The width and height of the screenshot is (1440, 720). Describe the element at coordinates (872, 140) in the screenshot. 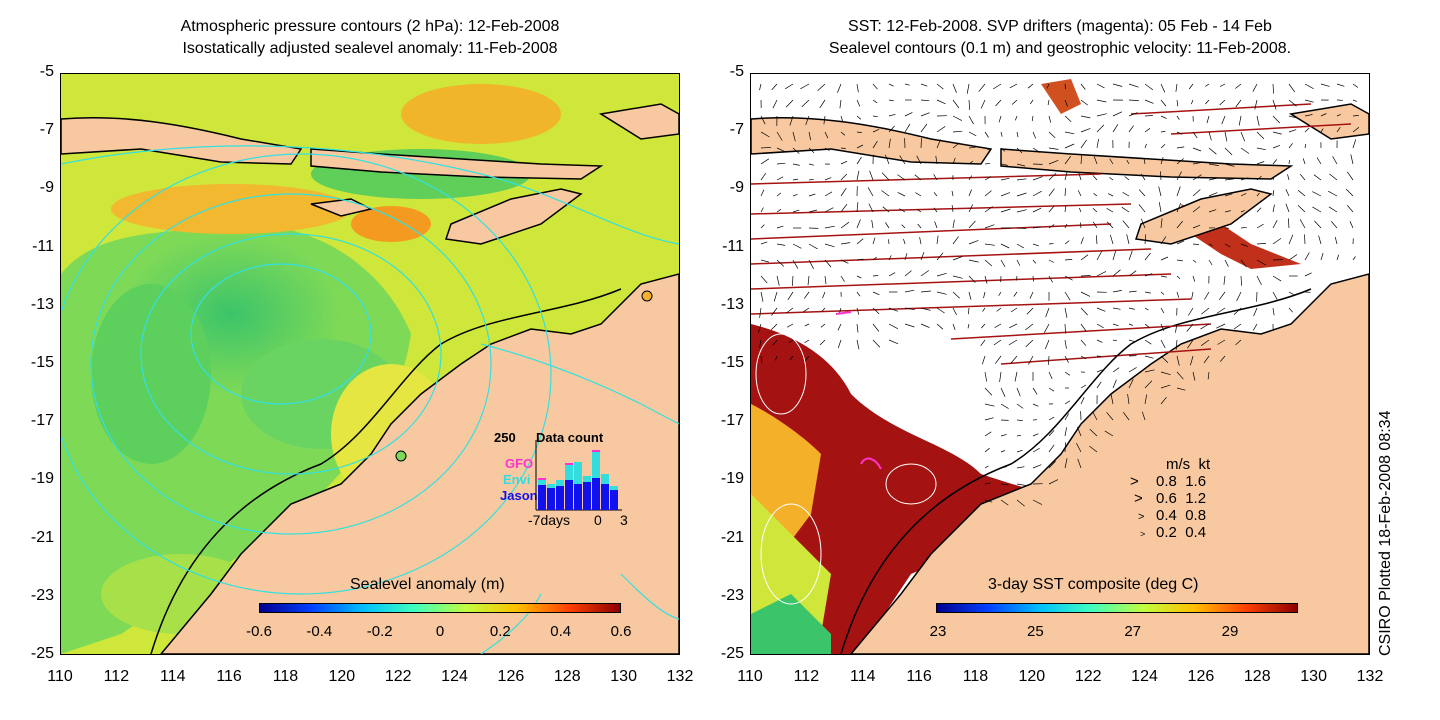

I see `java-island-right` at that location.